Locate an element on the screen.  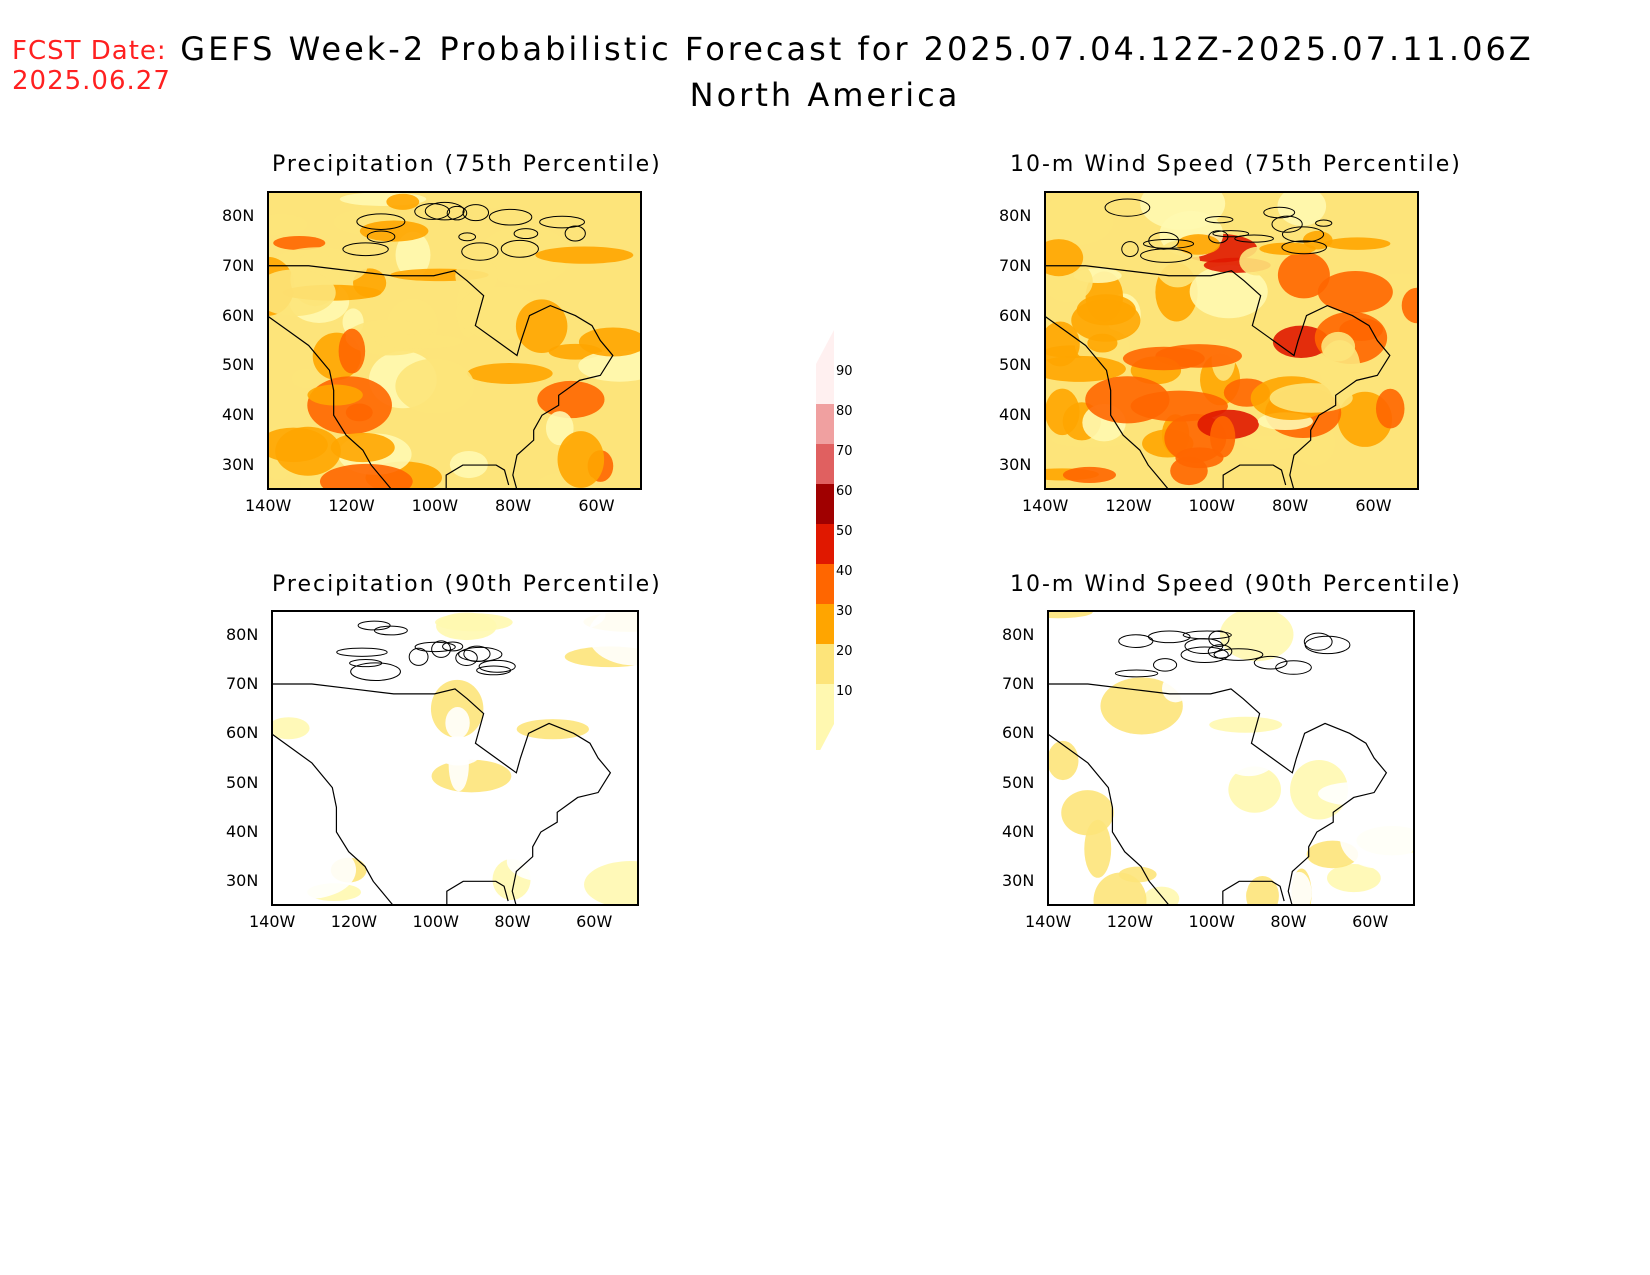
forecast-date-label: FCST Date: is located at coordinates (89, 51).